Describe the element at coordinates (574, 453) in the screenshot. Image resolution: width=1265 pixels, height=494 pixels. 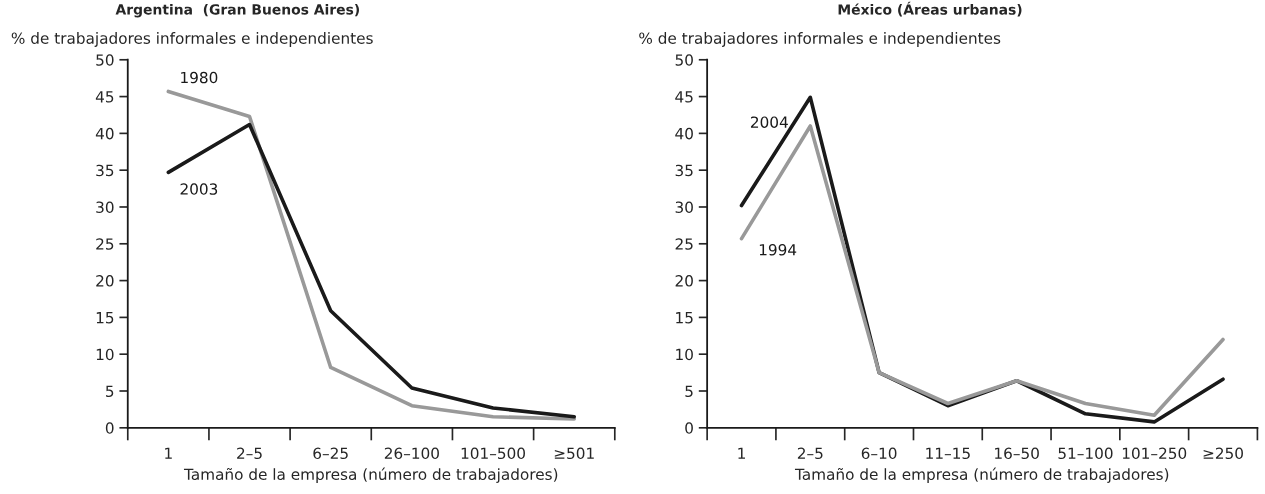
I see `x-tick-label: ≥501` at that location.